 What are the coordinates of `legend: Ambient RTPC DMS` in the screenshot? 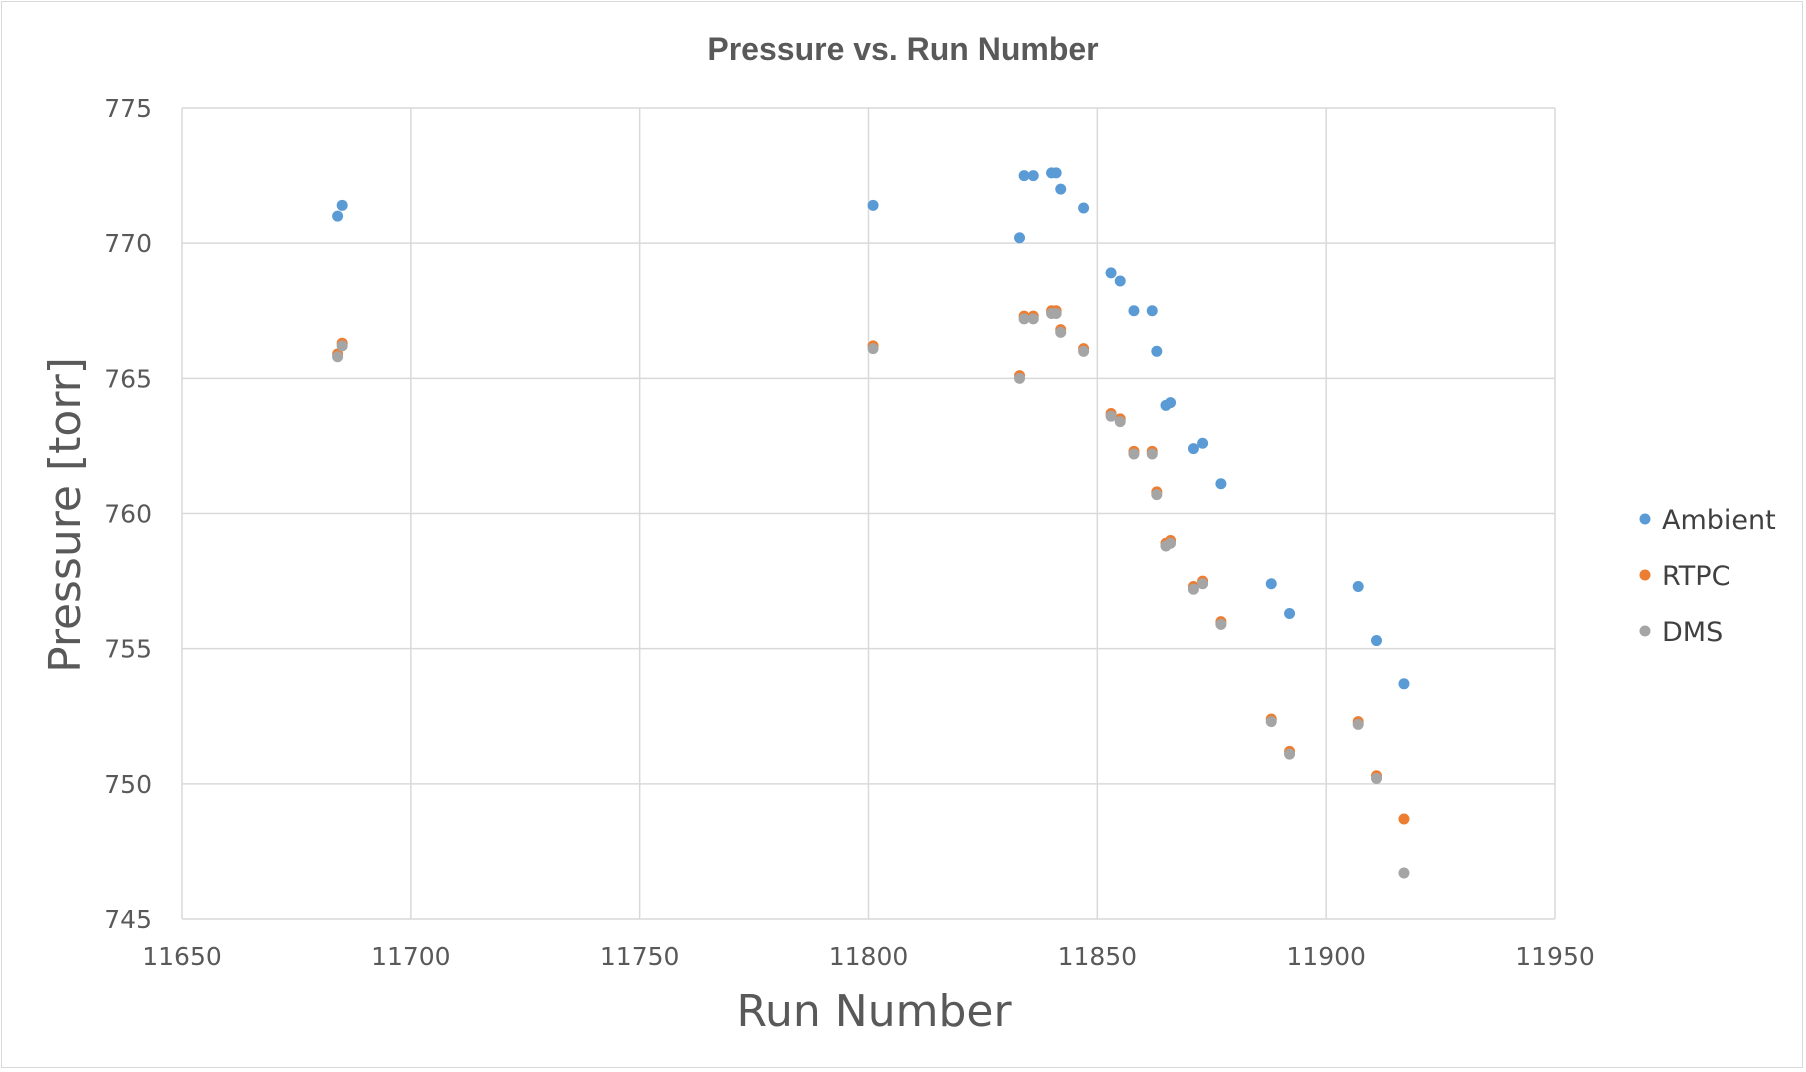 It's located at (1707, 576).